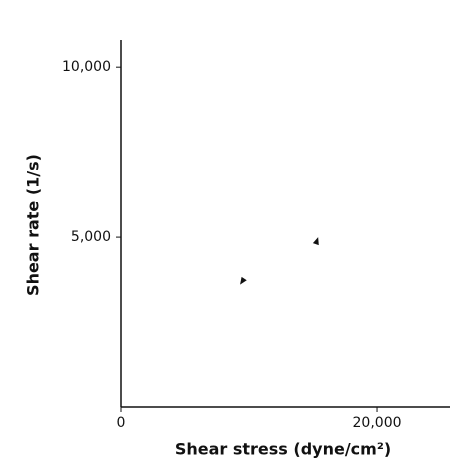 This screenshot has height=476, width=466. What do you see at coordinates (121, 423) in the screenshot?
I see `x-tick-label: 0` at bounding box center [121, 423].